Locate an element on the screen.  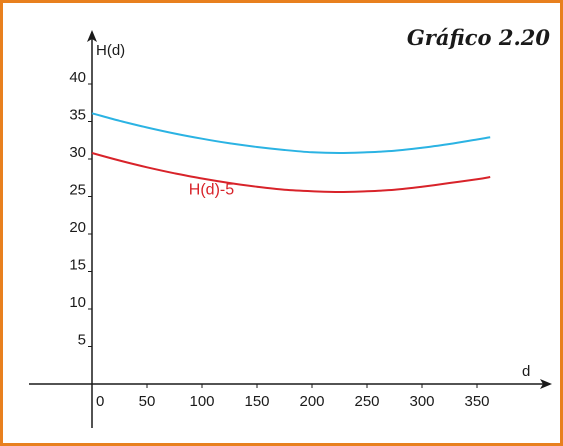
x-tick-label: 200 is located at coordinates (311, 401).